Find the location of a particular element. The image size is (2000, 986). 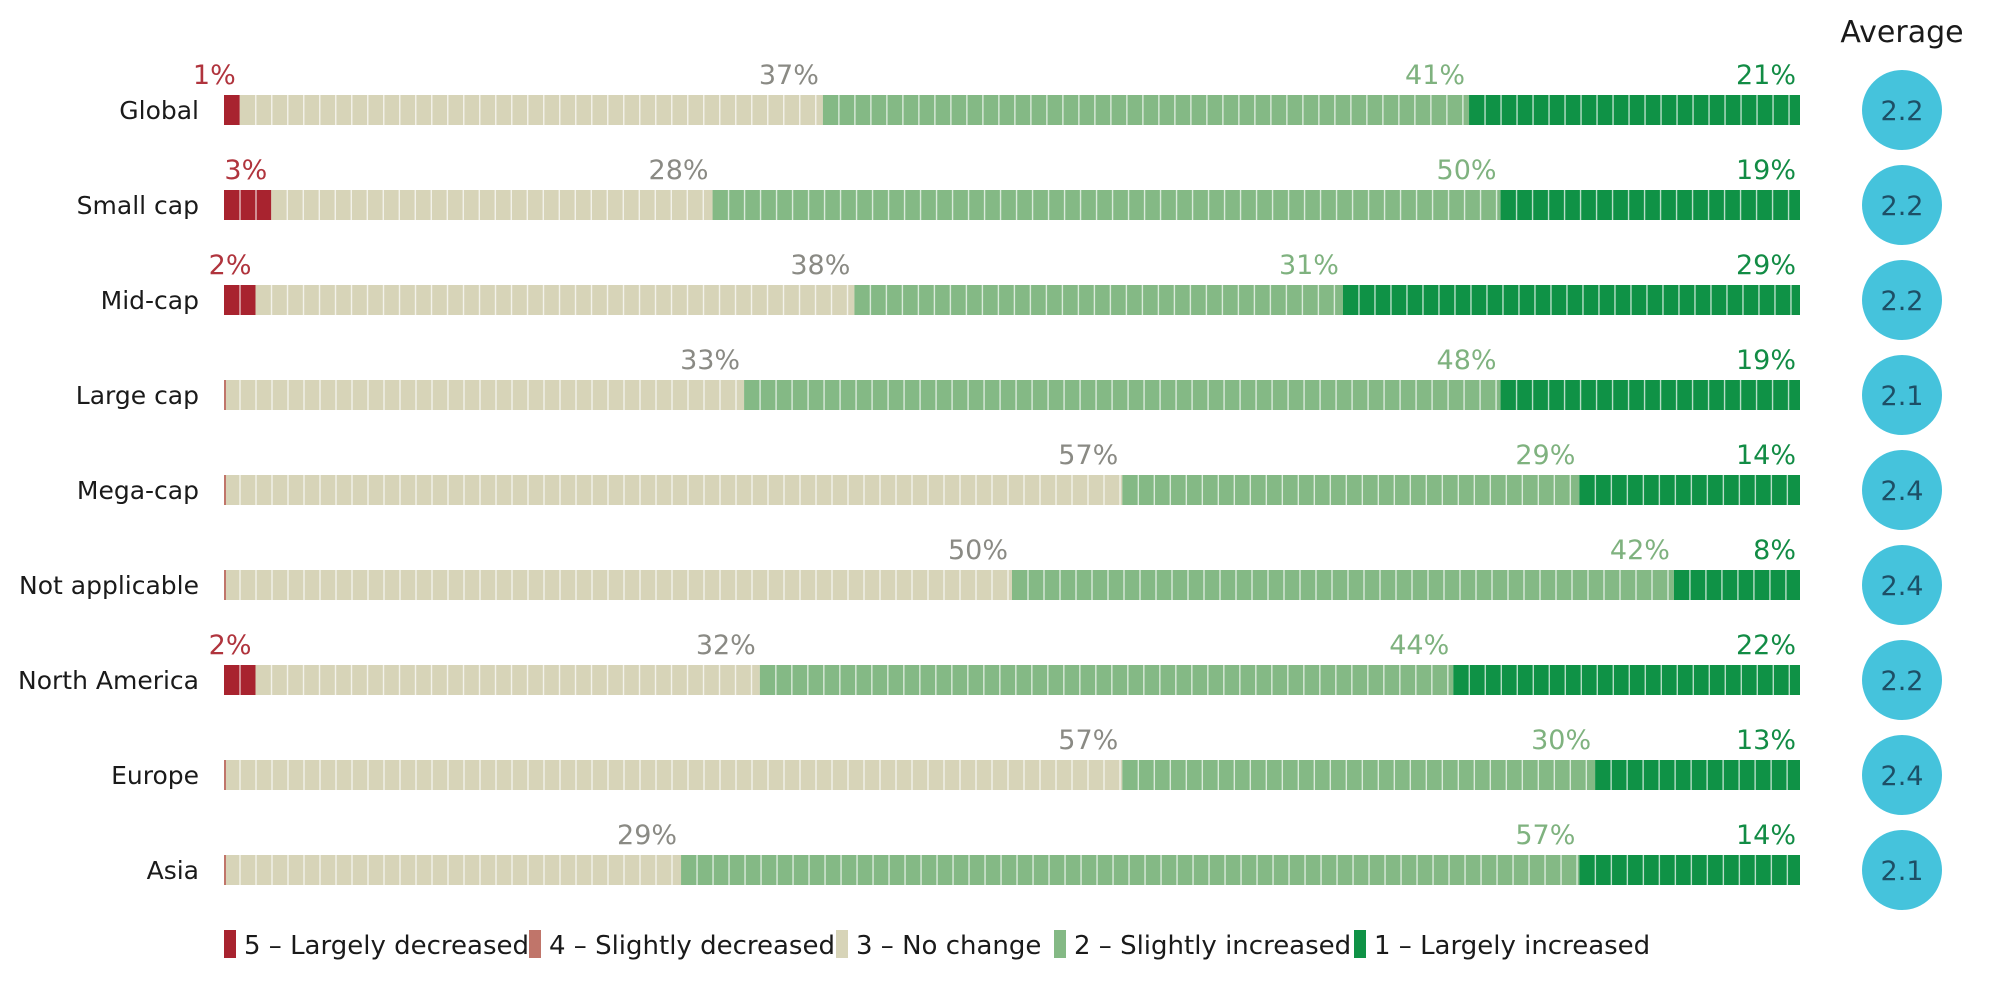

category-label: Global is located at coordinates (159, 110).